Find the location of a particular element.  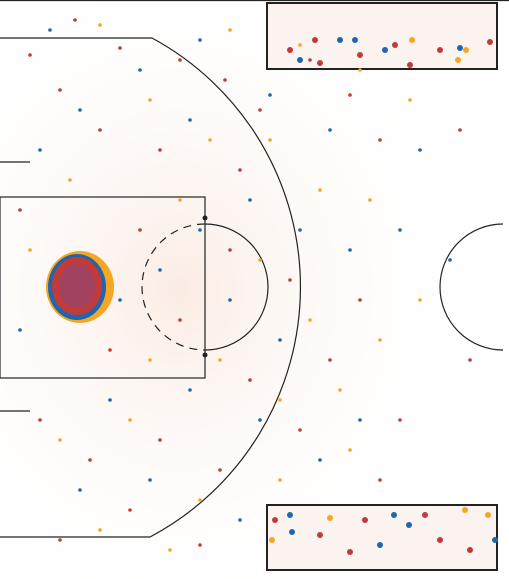

paint is located at coordinates (103, 287).